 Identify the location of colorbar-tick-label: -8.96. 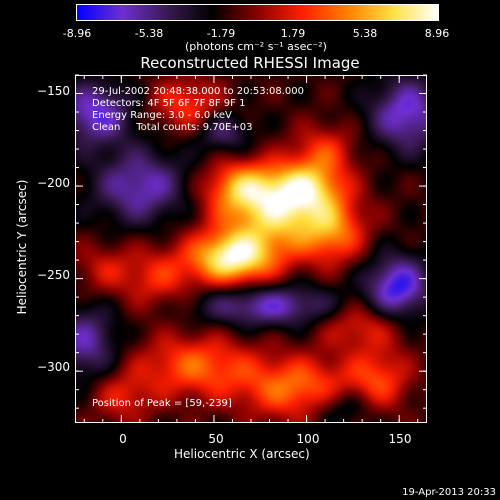
(77, 33).